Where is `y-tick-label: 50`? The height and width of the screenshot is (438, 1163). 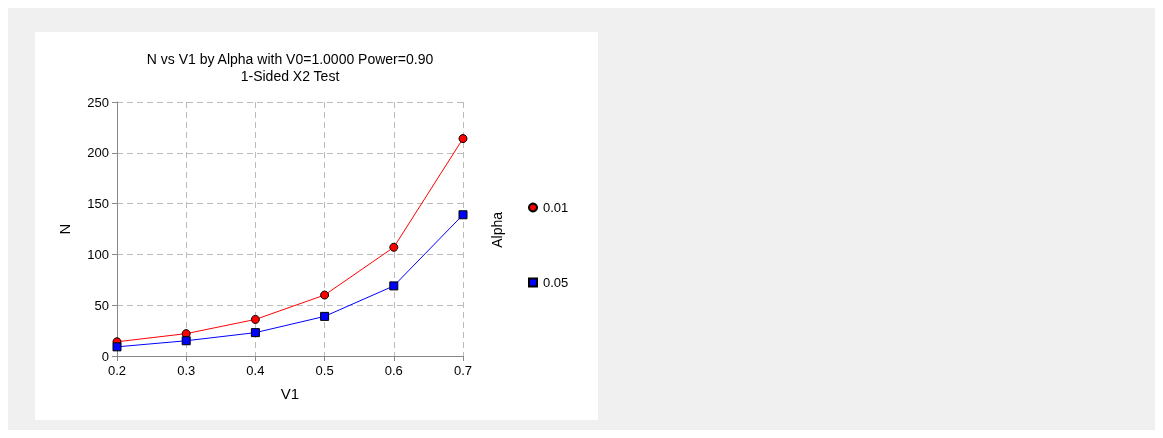
y-tick-label: 50 is located at coordinates (101, 305).